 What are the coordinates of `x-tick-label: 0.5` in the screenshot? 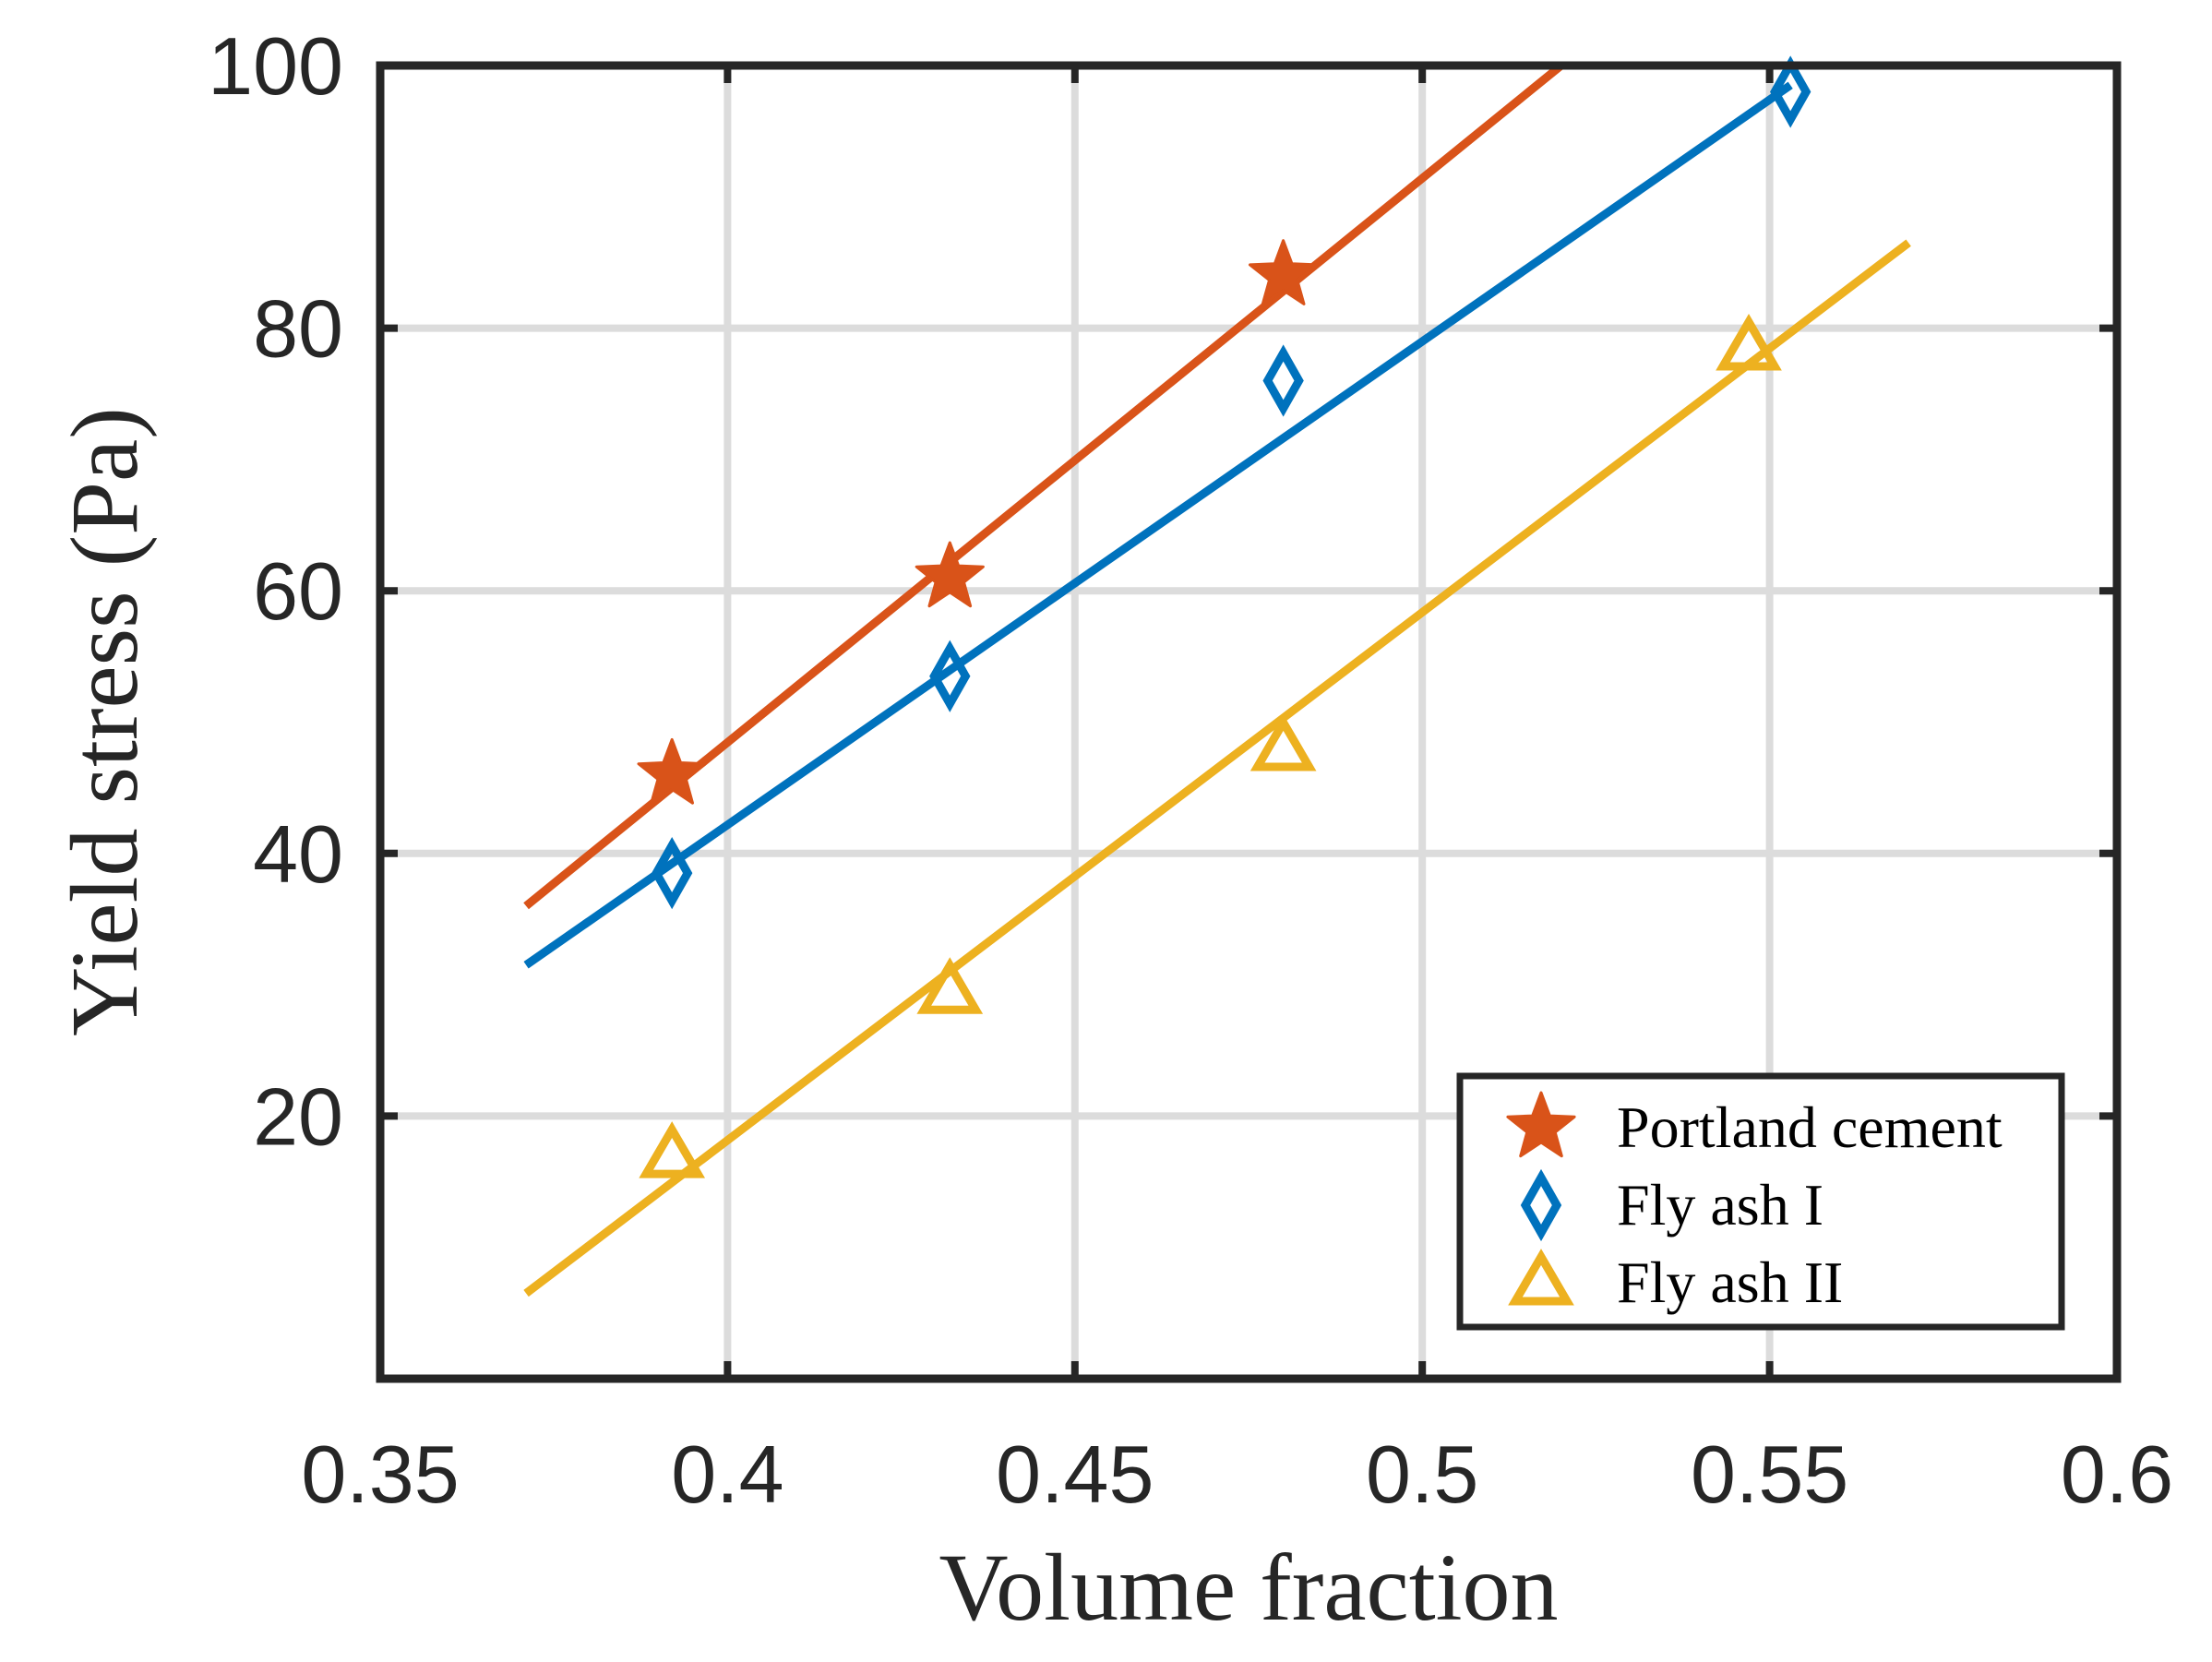 It's located at (1422, 1474).